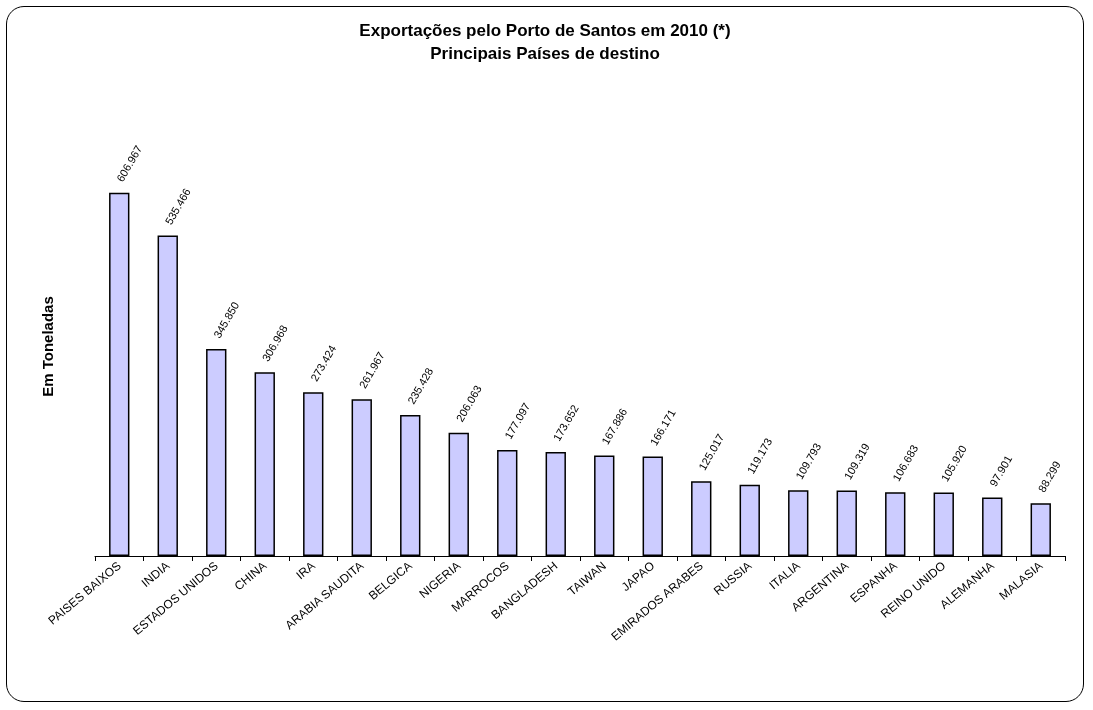 This screenshot has width=1093, height=710. What do you see at coordinates (545, 53) in the screenshot?
I see `chart-subtitle: Principais Países de destino` at bounding box center [545, 53].